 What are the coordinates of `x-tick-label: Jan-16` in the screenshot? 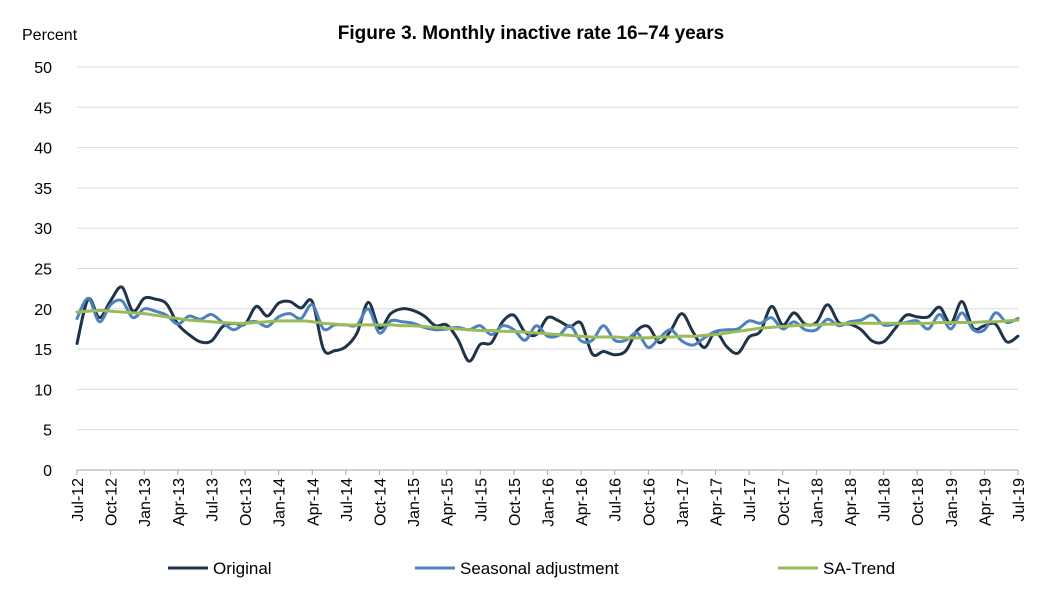 It's located at (549, 502).